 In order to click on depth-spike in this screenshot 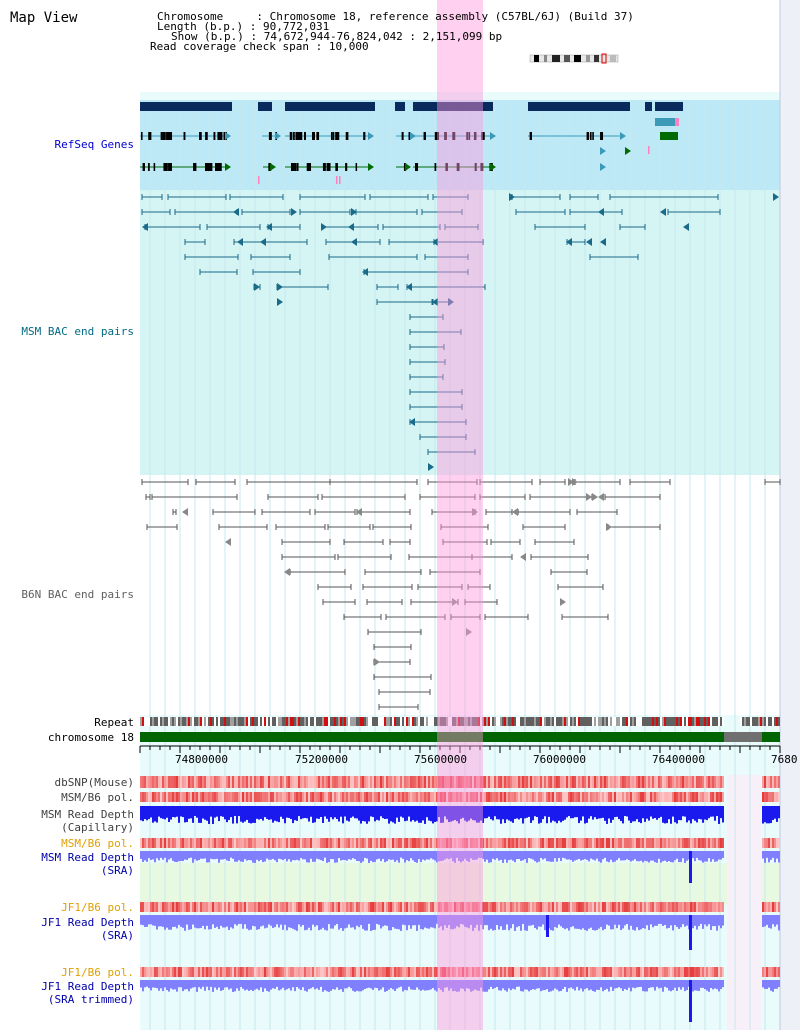, I will do `click(690, 867)`.